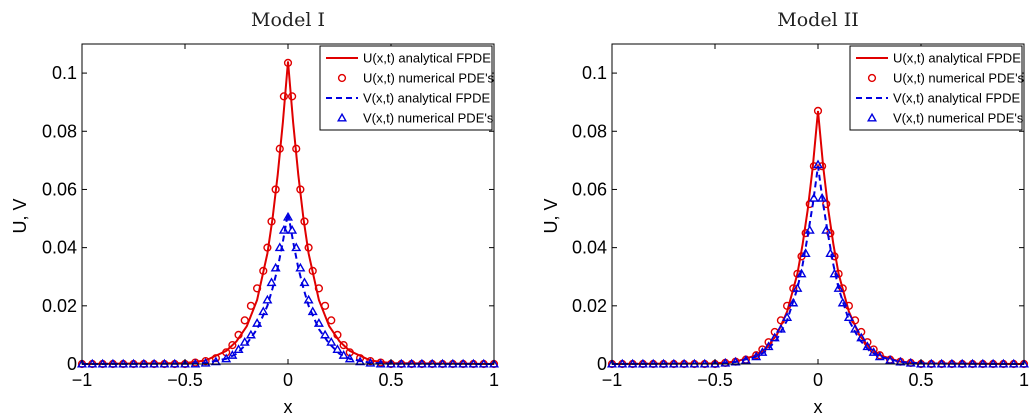 The width and height of the screenshot is (1029, 418). I want to click on legend-entry-label: U(x,t) numerical PDE's, so click(959, 78).